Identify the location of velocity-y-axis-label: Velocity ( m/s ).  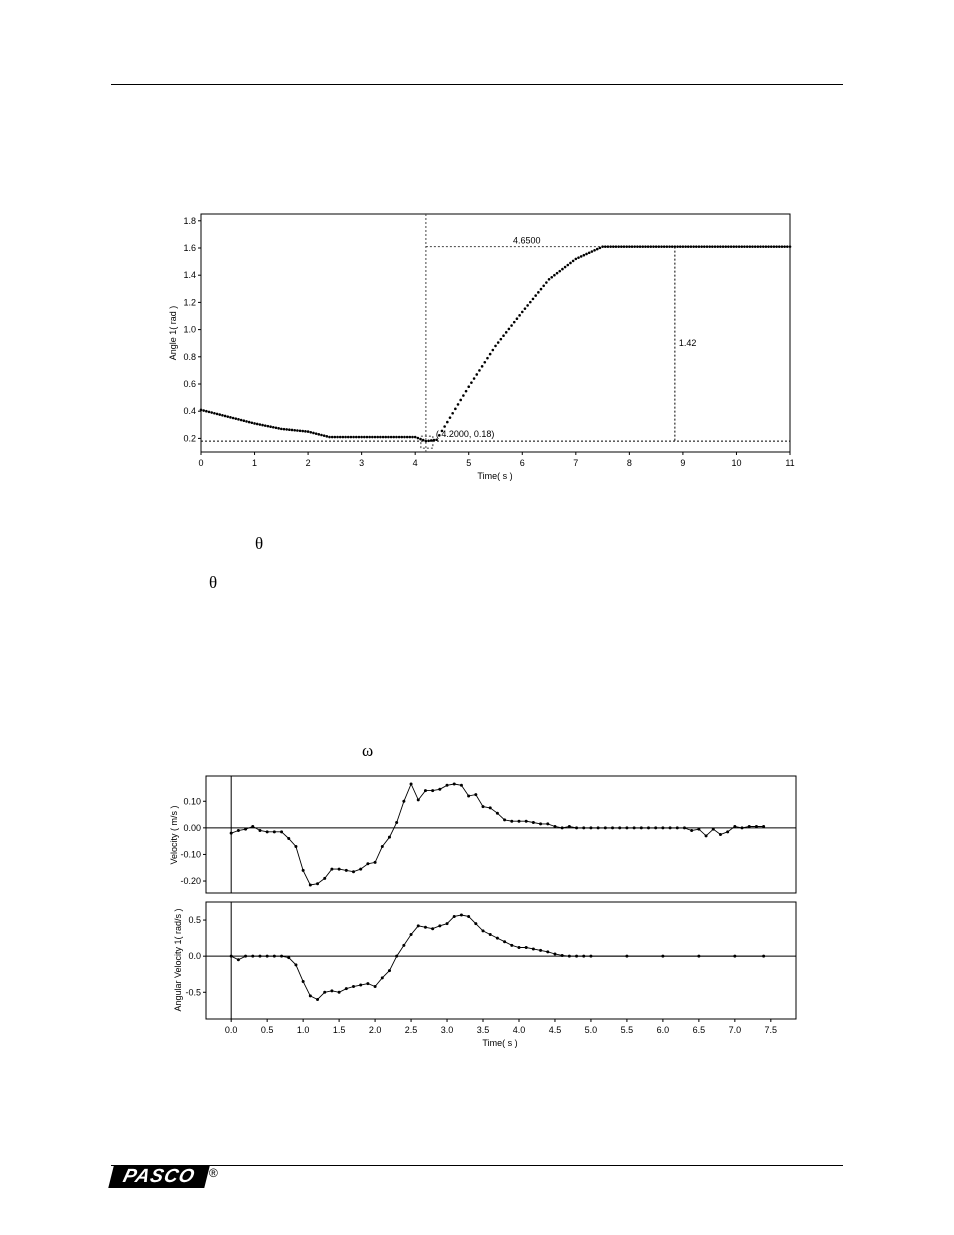
(174, 834).